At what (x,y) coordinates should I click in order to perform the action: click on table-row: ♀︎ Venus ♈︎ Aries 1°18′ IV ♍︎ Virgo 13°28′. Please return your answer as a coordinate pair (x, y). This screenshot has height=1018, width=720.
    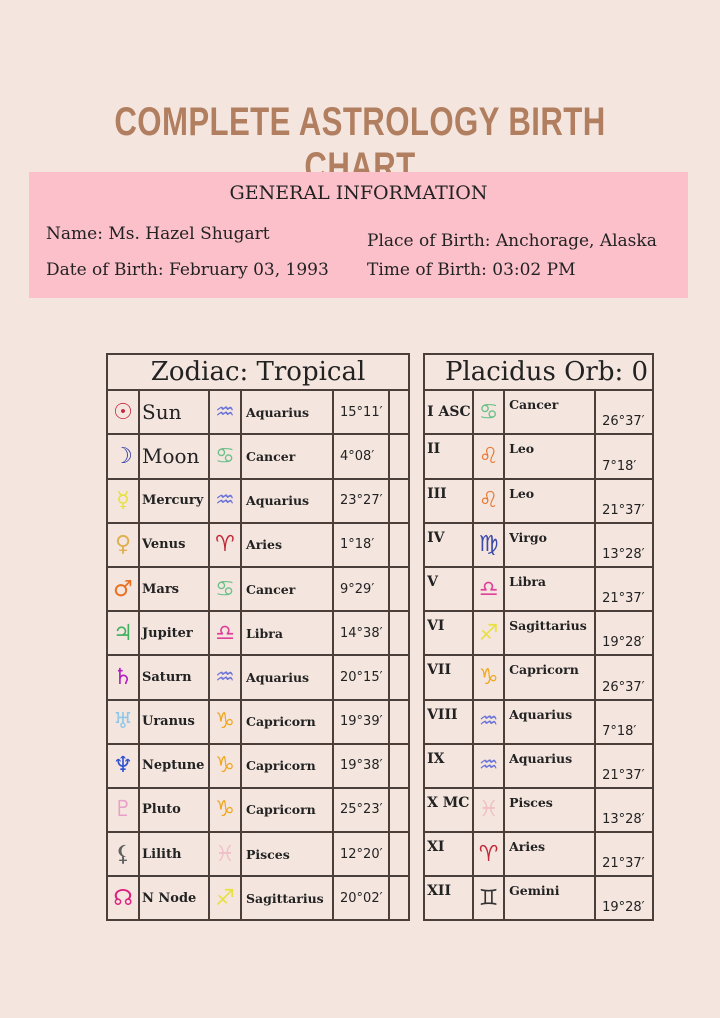
    Looking at the image, I should click on (380, 544).